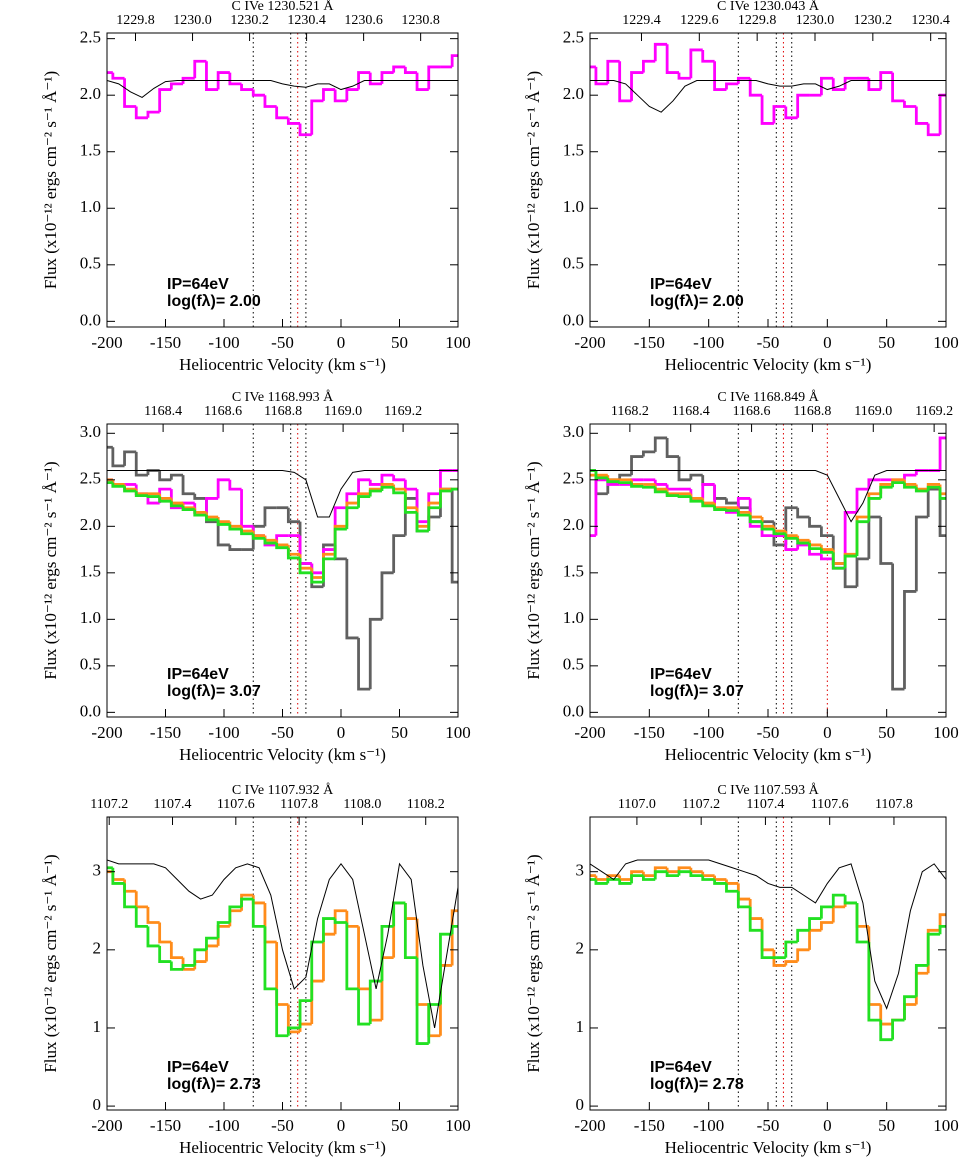 The height and width of the screenshot is (1176, 980). What do you see at coordinates (768, 496) in the screenshot?
I see `model-line` at bounding box center [768, 496].